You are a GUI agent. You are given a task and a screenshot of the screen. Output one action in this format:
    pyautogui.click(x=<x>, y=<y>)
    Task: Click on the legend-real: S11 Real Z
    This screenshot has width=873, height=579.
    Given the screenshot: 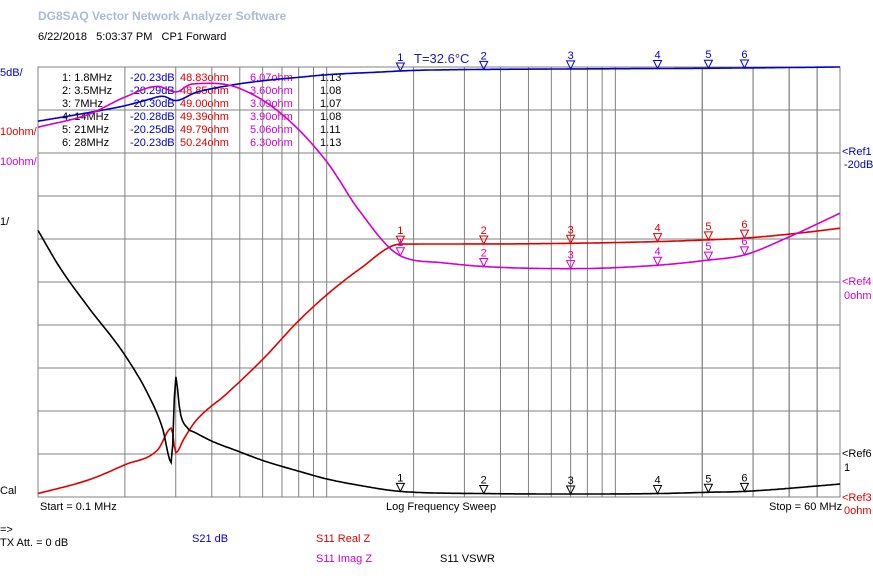 What is the action you would take?
    pyautogui.click(x=343, y=539)
    